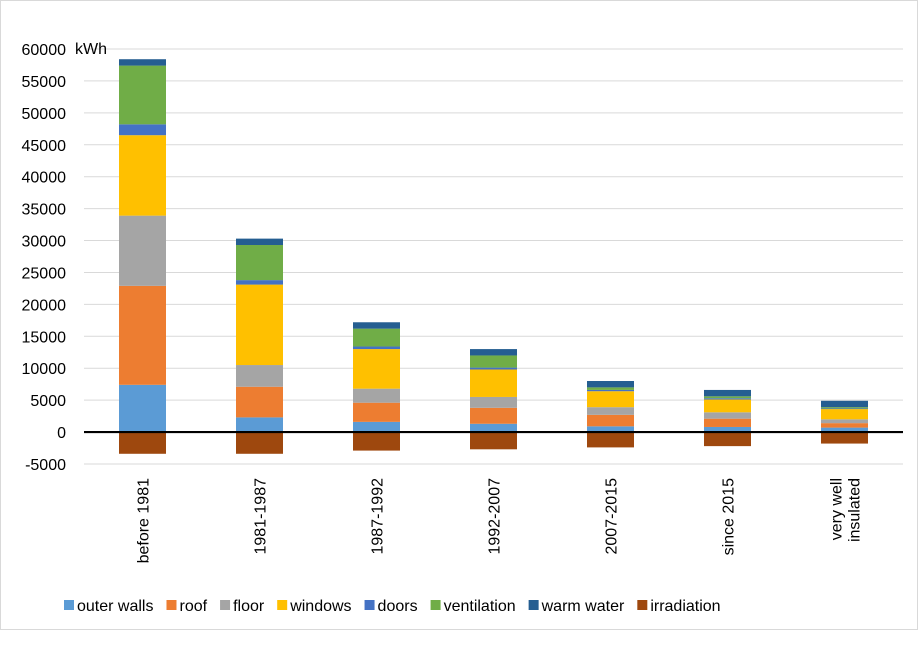 The image size is (920, 660). What do you see at coordinates (44, 337) in the screenshot?
I see `y-tick-label: 15000` at bounding box center [44, 337].